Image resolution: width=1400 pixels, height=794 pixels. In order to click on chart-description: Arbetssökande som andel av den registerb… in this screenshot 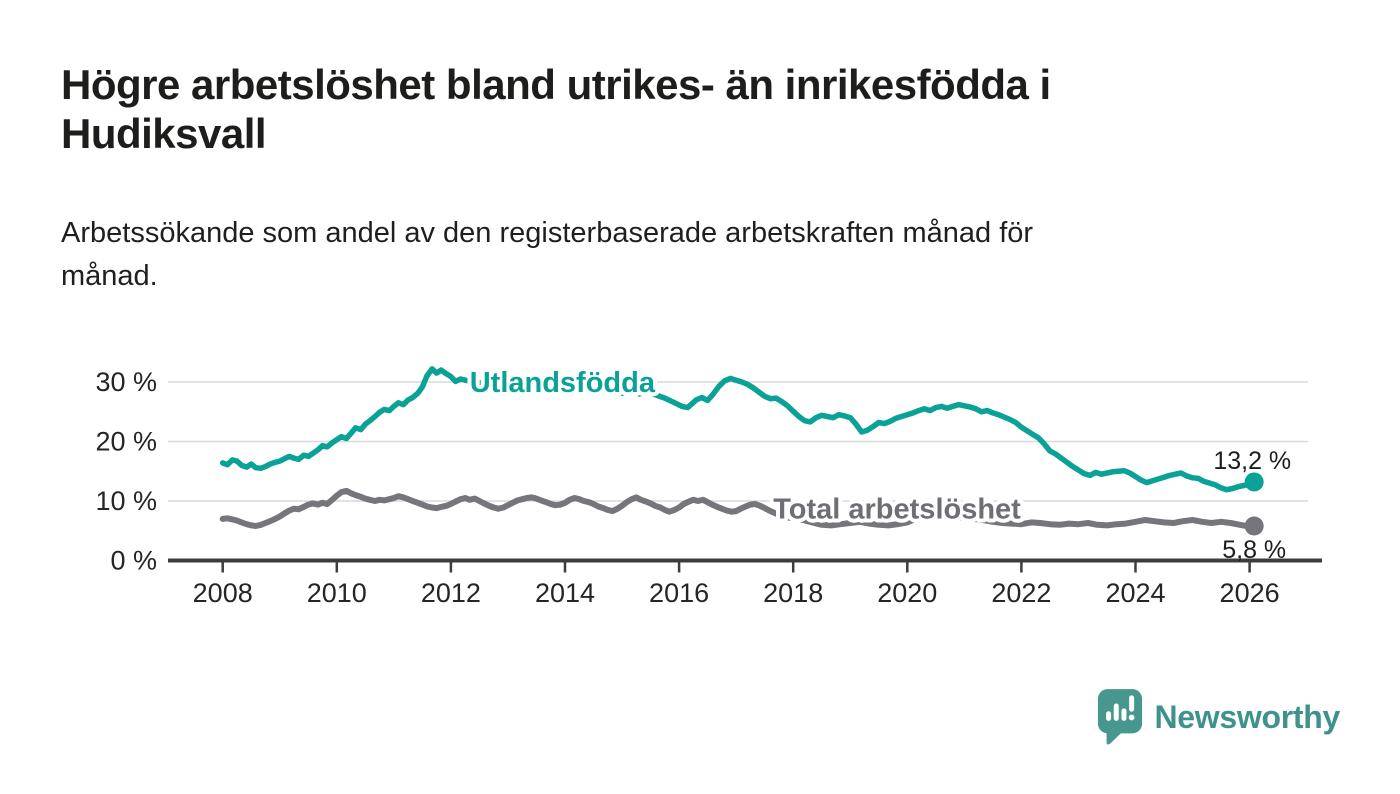, I will do `click(547, 255)`.